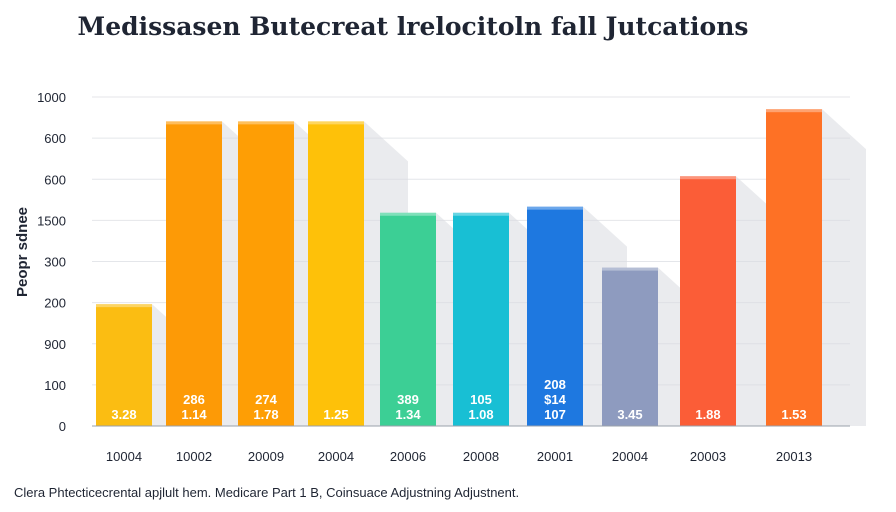 The image size is (896, 512). Describe the element at coordinates (408, 456) in the screenshot. I see `x-tick-label: 20006` at that location.